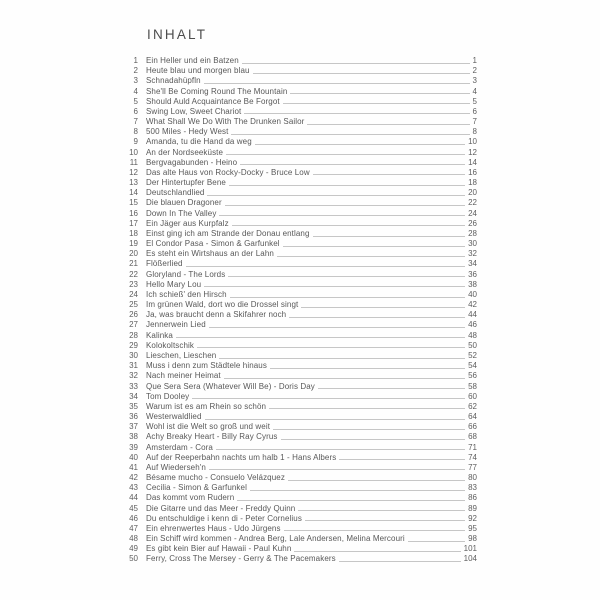  Describe the element at coordinates (297, 498) in the screenshot. I see `toc-row: 44 Das kommt vom Rudern 86` at that location.